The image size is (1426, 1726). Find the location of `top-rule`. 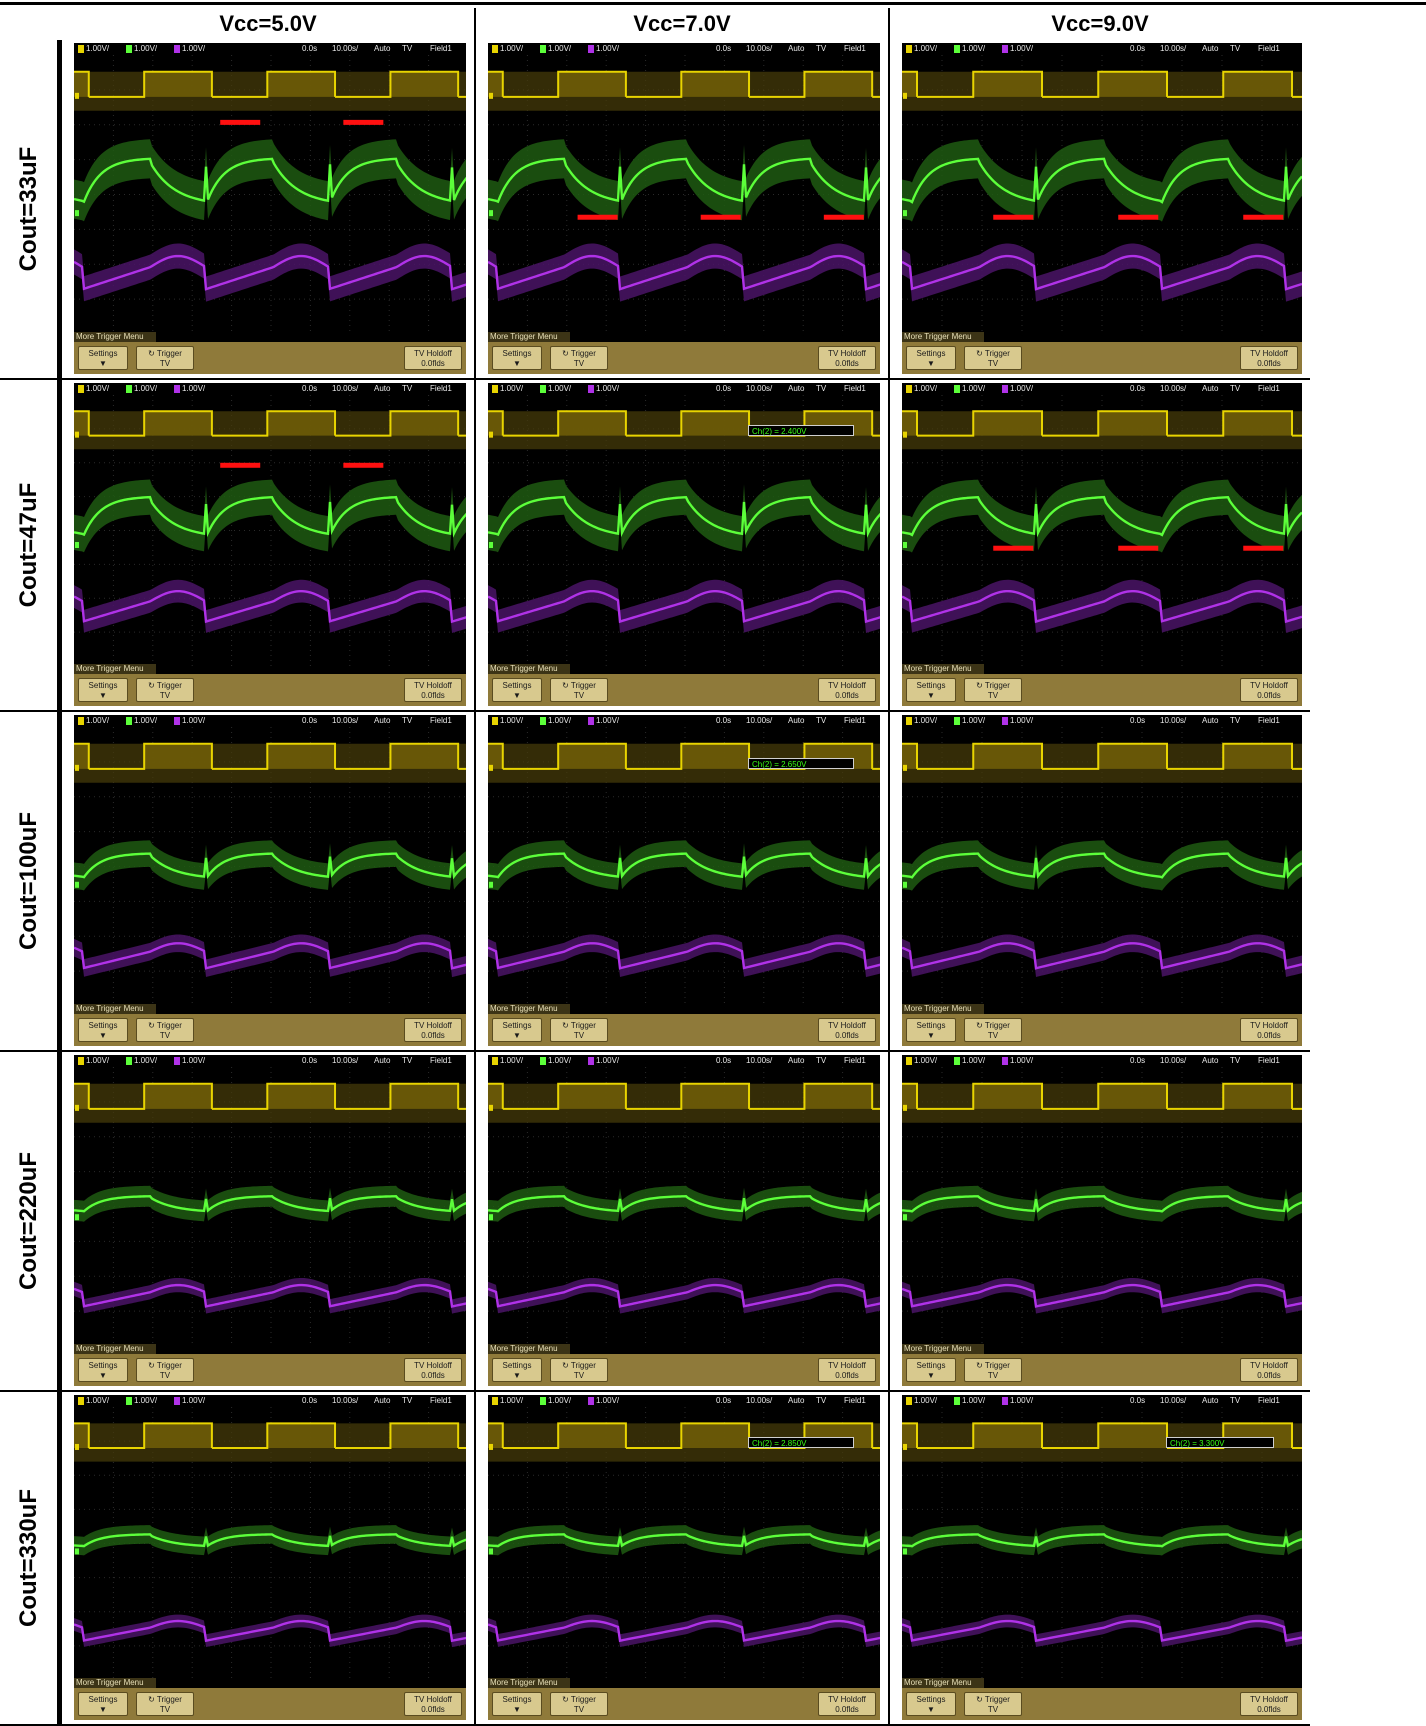

top-rule is located at coordinates (713, 2).